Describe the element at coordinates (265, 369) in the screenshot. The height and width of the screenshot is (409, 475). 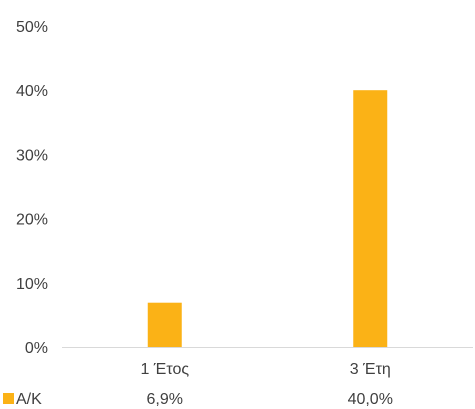
I see `x-axis-tick-labels: 1 Έτος 3 Έτη` at that location.